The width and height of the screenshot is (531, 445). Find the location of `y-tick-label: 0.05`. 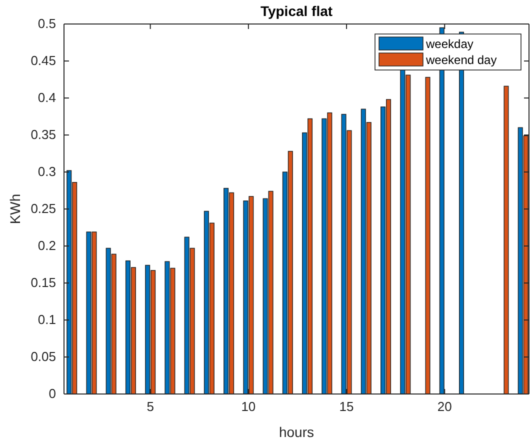

y-tick-label: 0.05 is located at coordinates (43, 356).